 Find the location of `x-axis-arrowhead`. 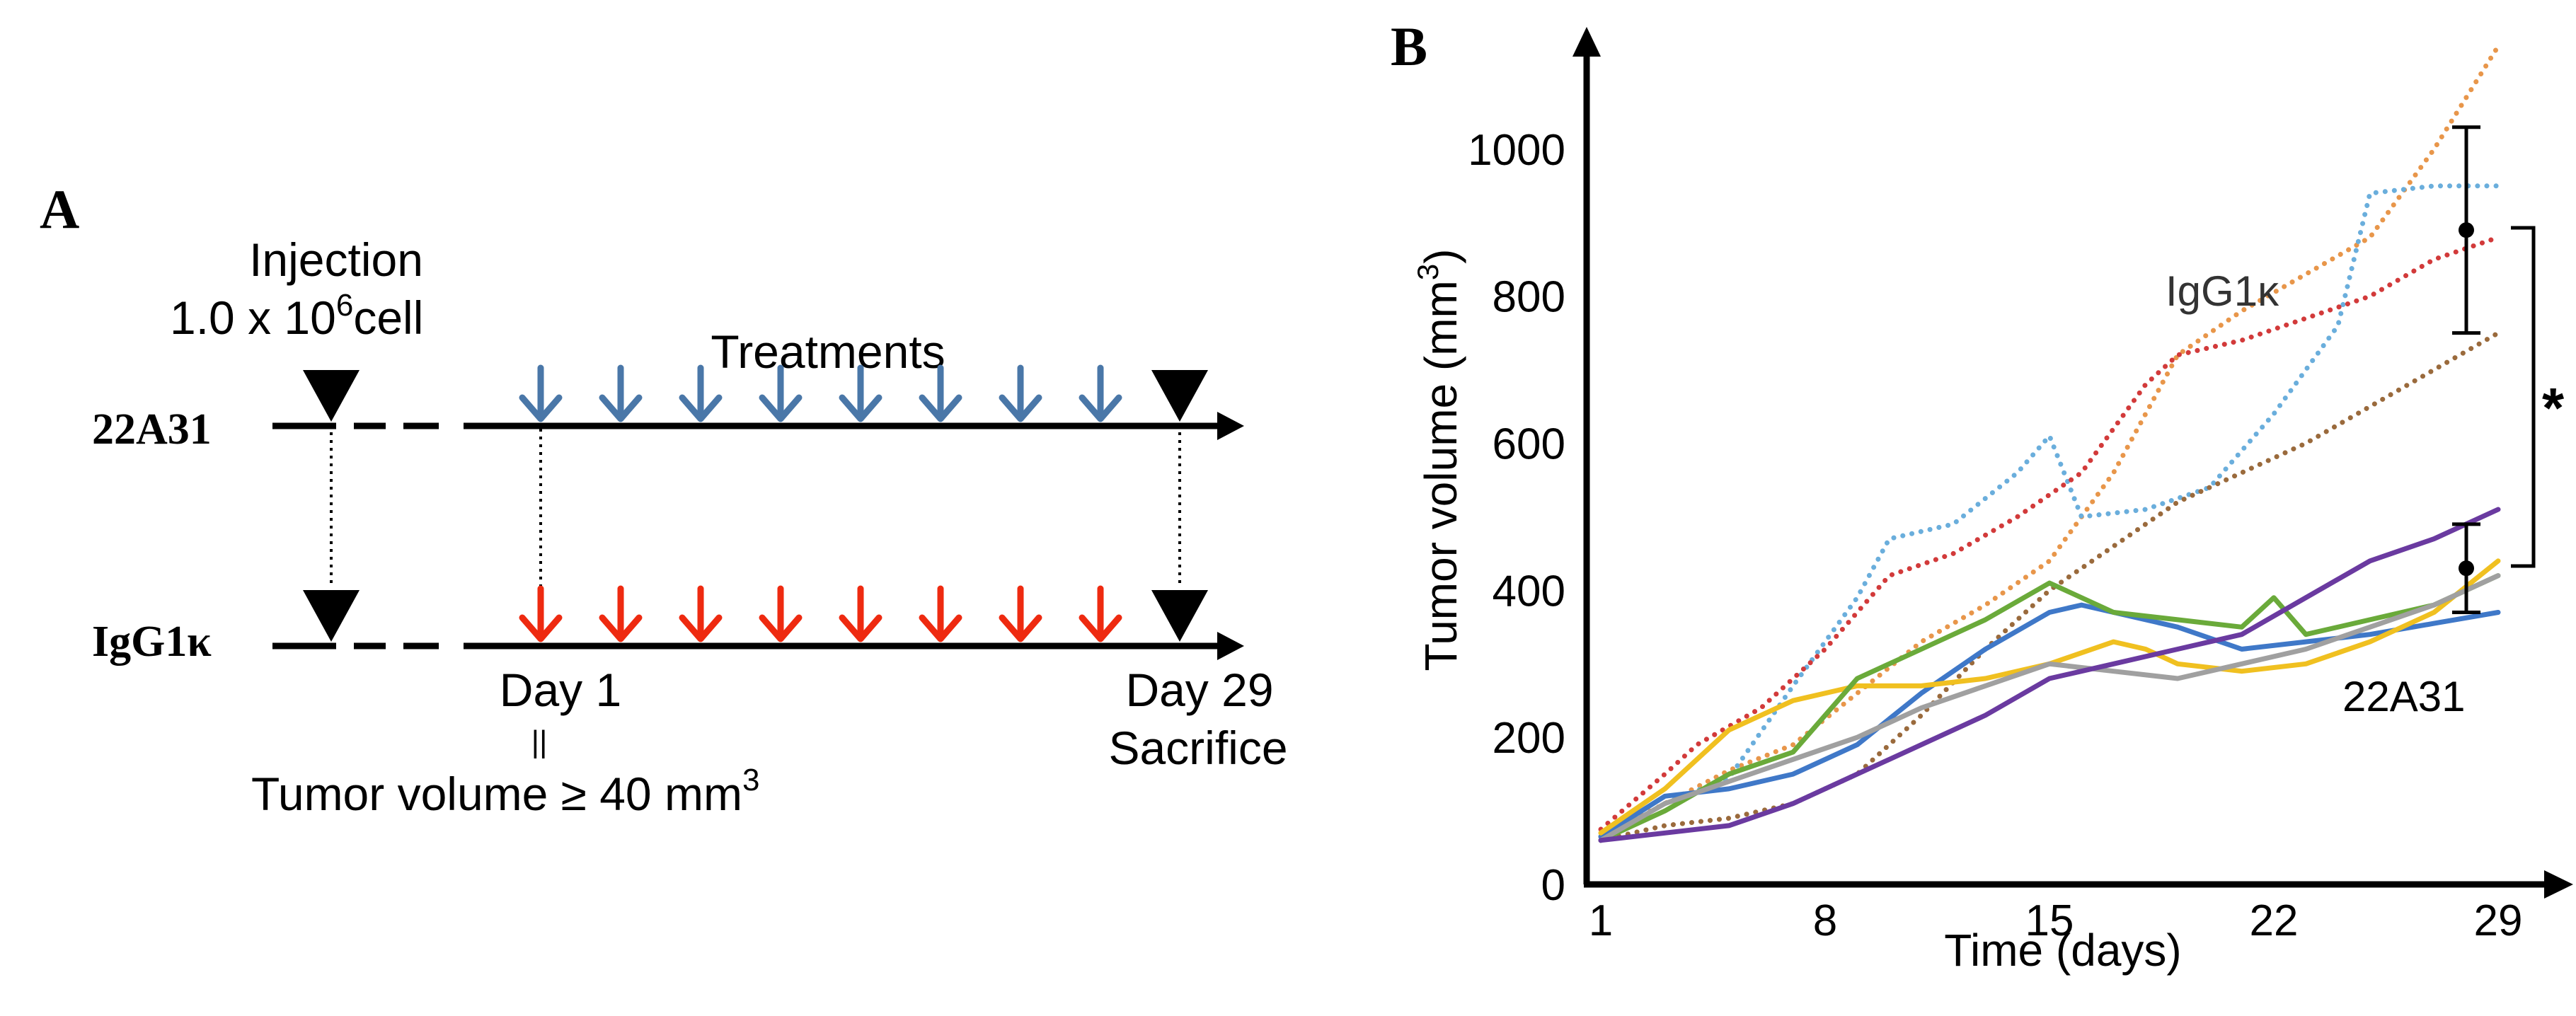

x-axis-arrowhead is located at coordinates (2559, 884).